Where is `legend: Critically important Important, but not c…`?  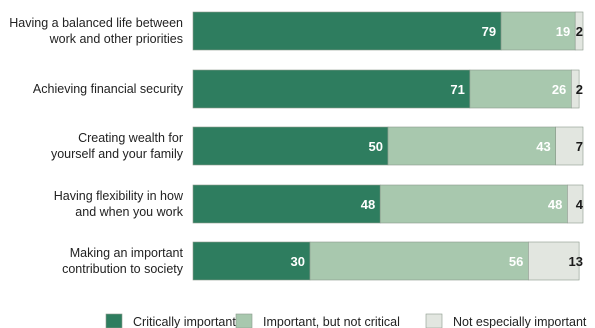 legend: Critically important Important, but not c… is located at coordinates (346, 320).